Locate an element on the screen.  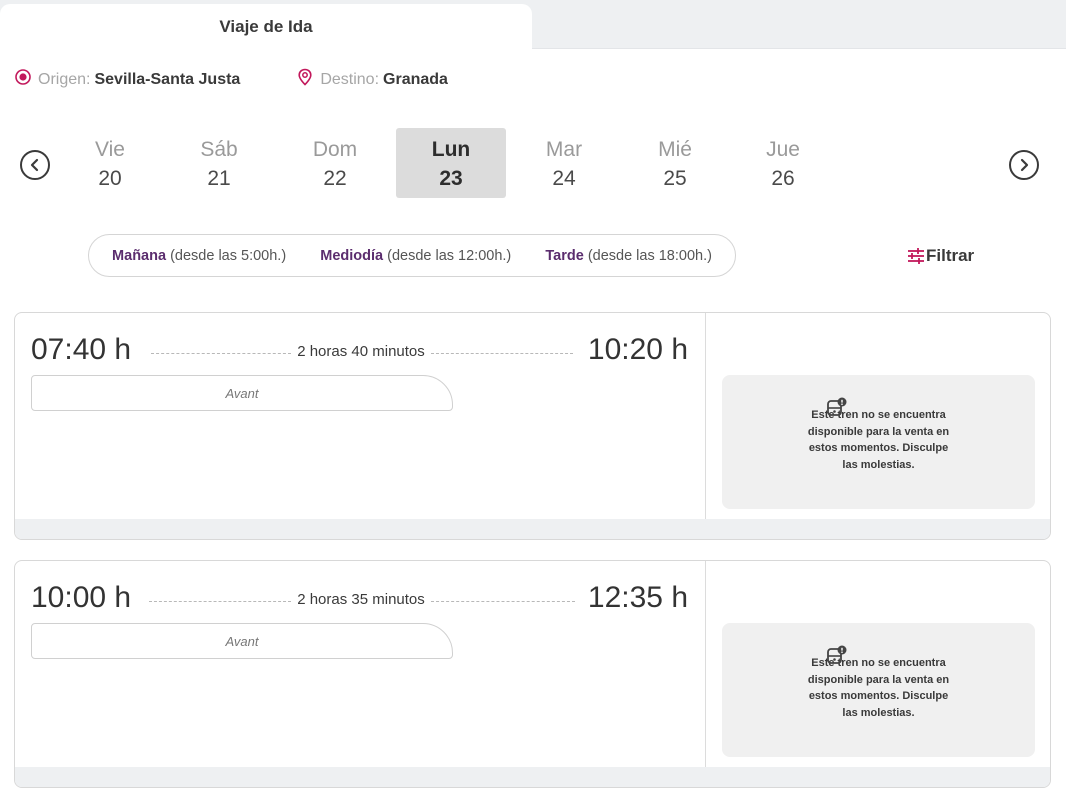
day-option: Sáb 21 is located at coordinates (219, 163).